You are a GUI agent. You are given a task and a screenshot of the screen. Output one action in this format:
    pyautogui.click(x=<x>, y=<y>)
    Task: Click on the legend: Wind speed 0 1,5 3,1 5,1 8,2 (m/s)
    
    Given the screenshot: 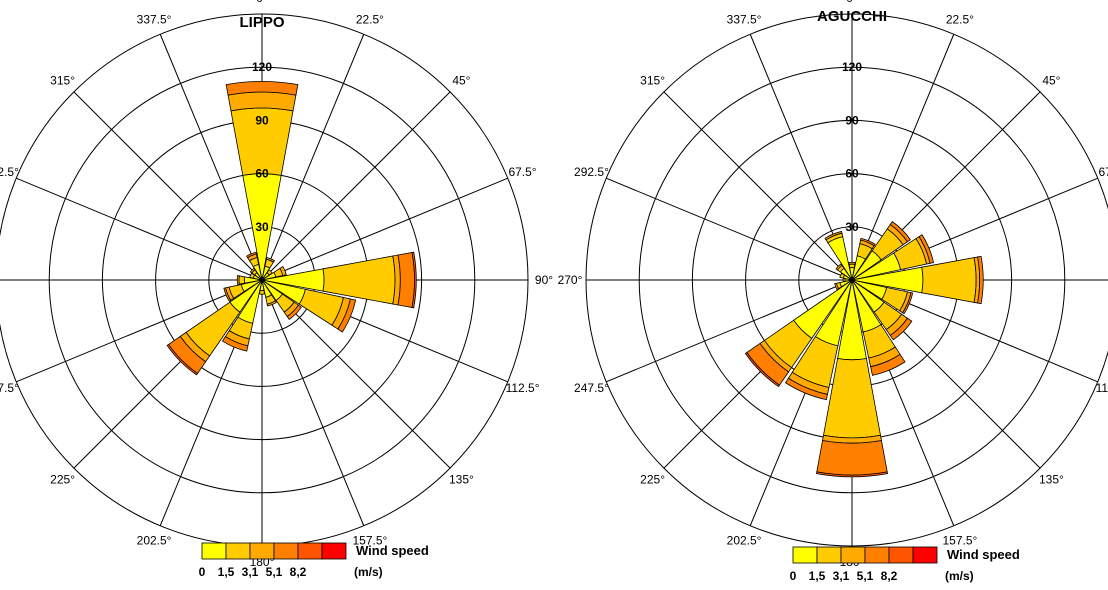 What is the action you would take?
    pyautogui.click(x=905, y=564)
    